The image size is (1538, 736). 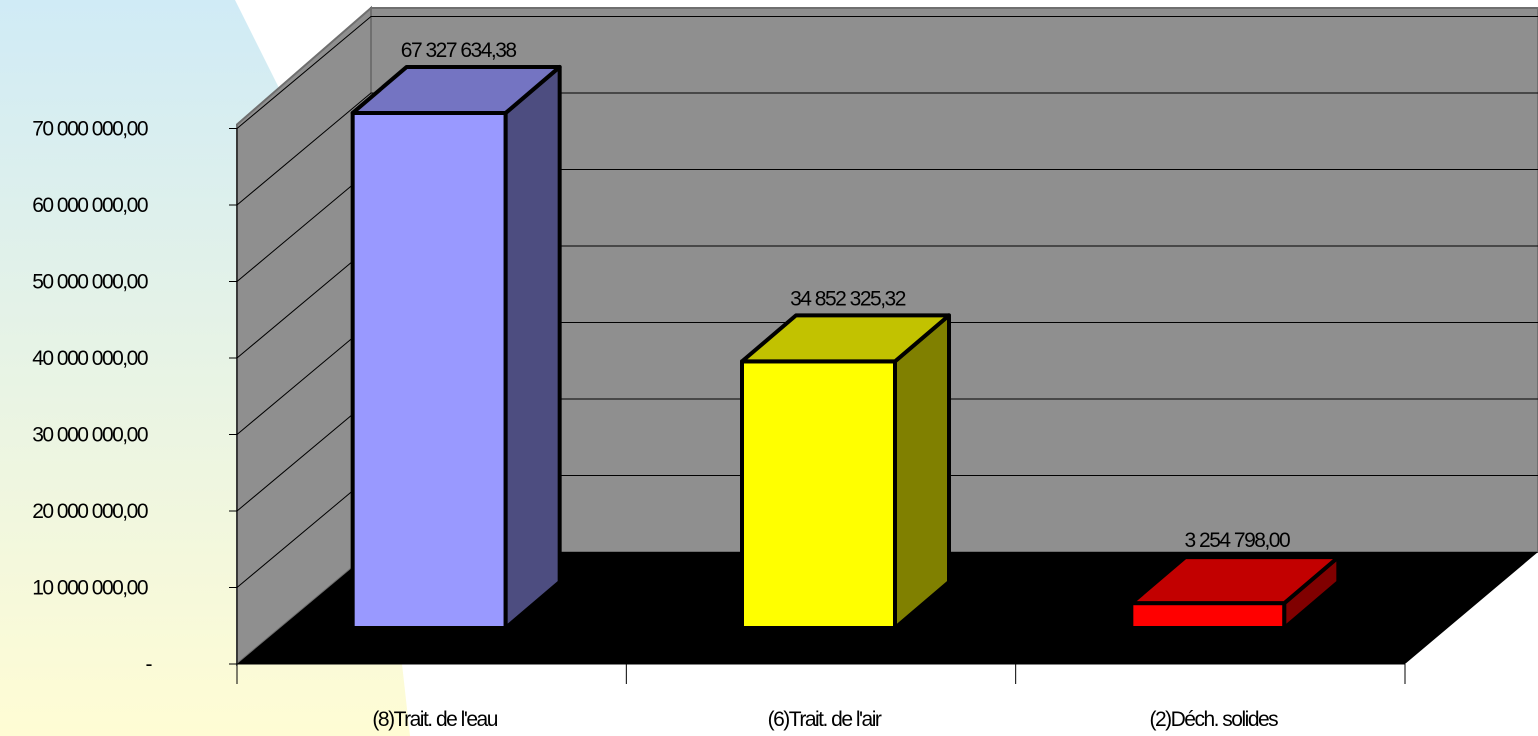 I want to click on y-tick-label: 10 000 000,00, so click(x=90, y=588).